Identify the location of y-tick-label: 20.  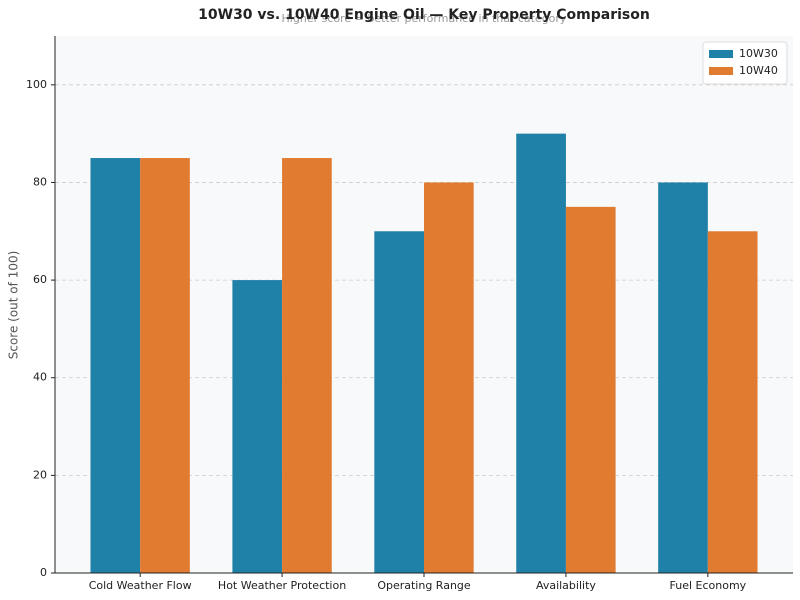
(40, 474).